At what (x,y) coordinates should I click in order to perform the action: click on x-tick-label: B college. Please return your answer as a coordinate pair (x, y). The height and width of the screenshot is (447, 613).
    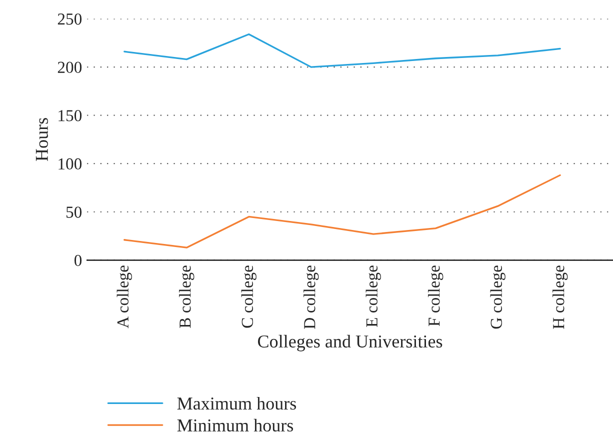
    Looking at the image, I should click on (186, 297).